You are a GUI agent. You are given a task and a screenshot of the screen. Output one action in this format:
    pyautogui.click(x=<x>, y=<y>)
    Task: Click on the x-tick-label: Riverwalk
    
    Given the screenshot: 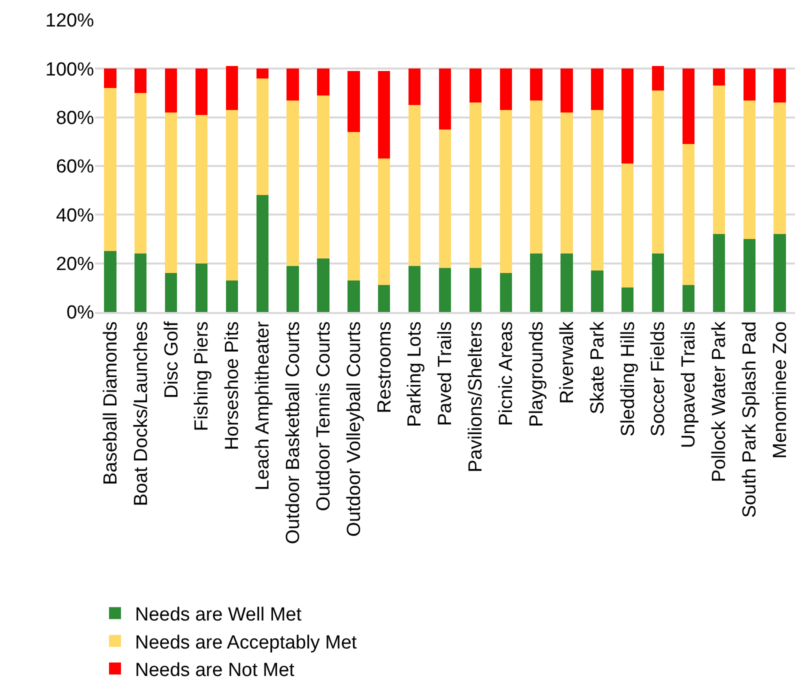 What is the action you would take?
    pyautogui.click(x=567, y=362)
    